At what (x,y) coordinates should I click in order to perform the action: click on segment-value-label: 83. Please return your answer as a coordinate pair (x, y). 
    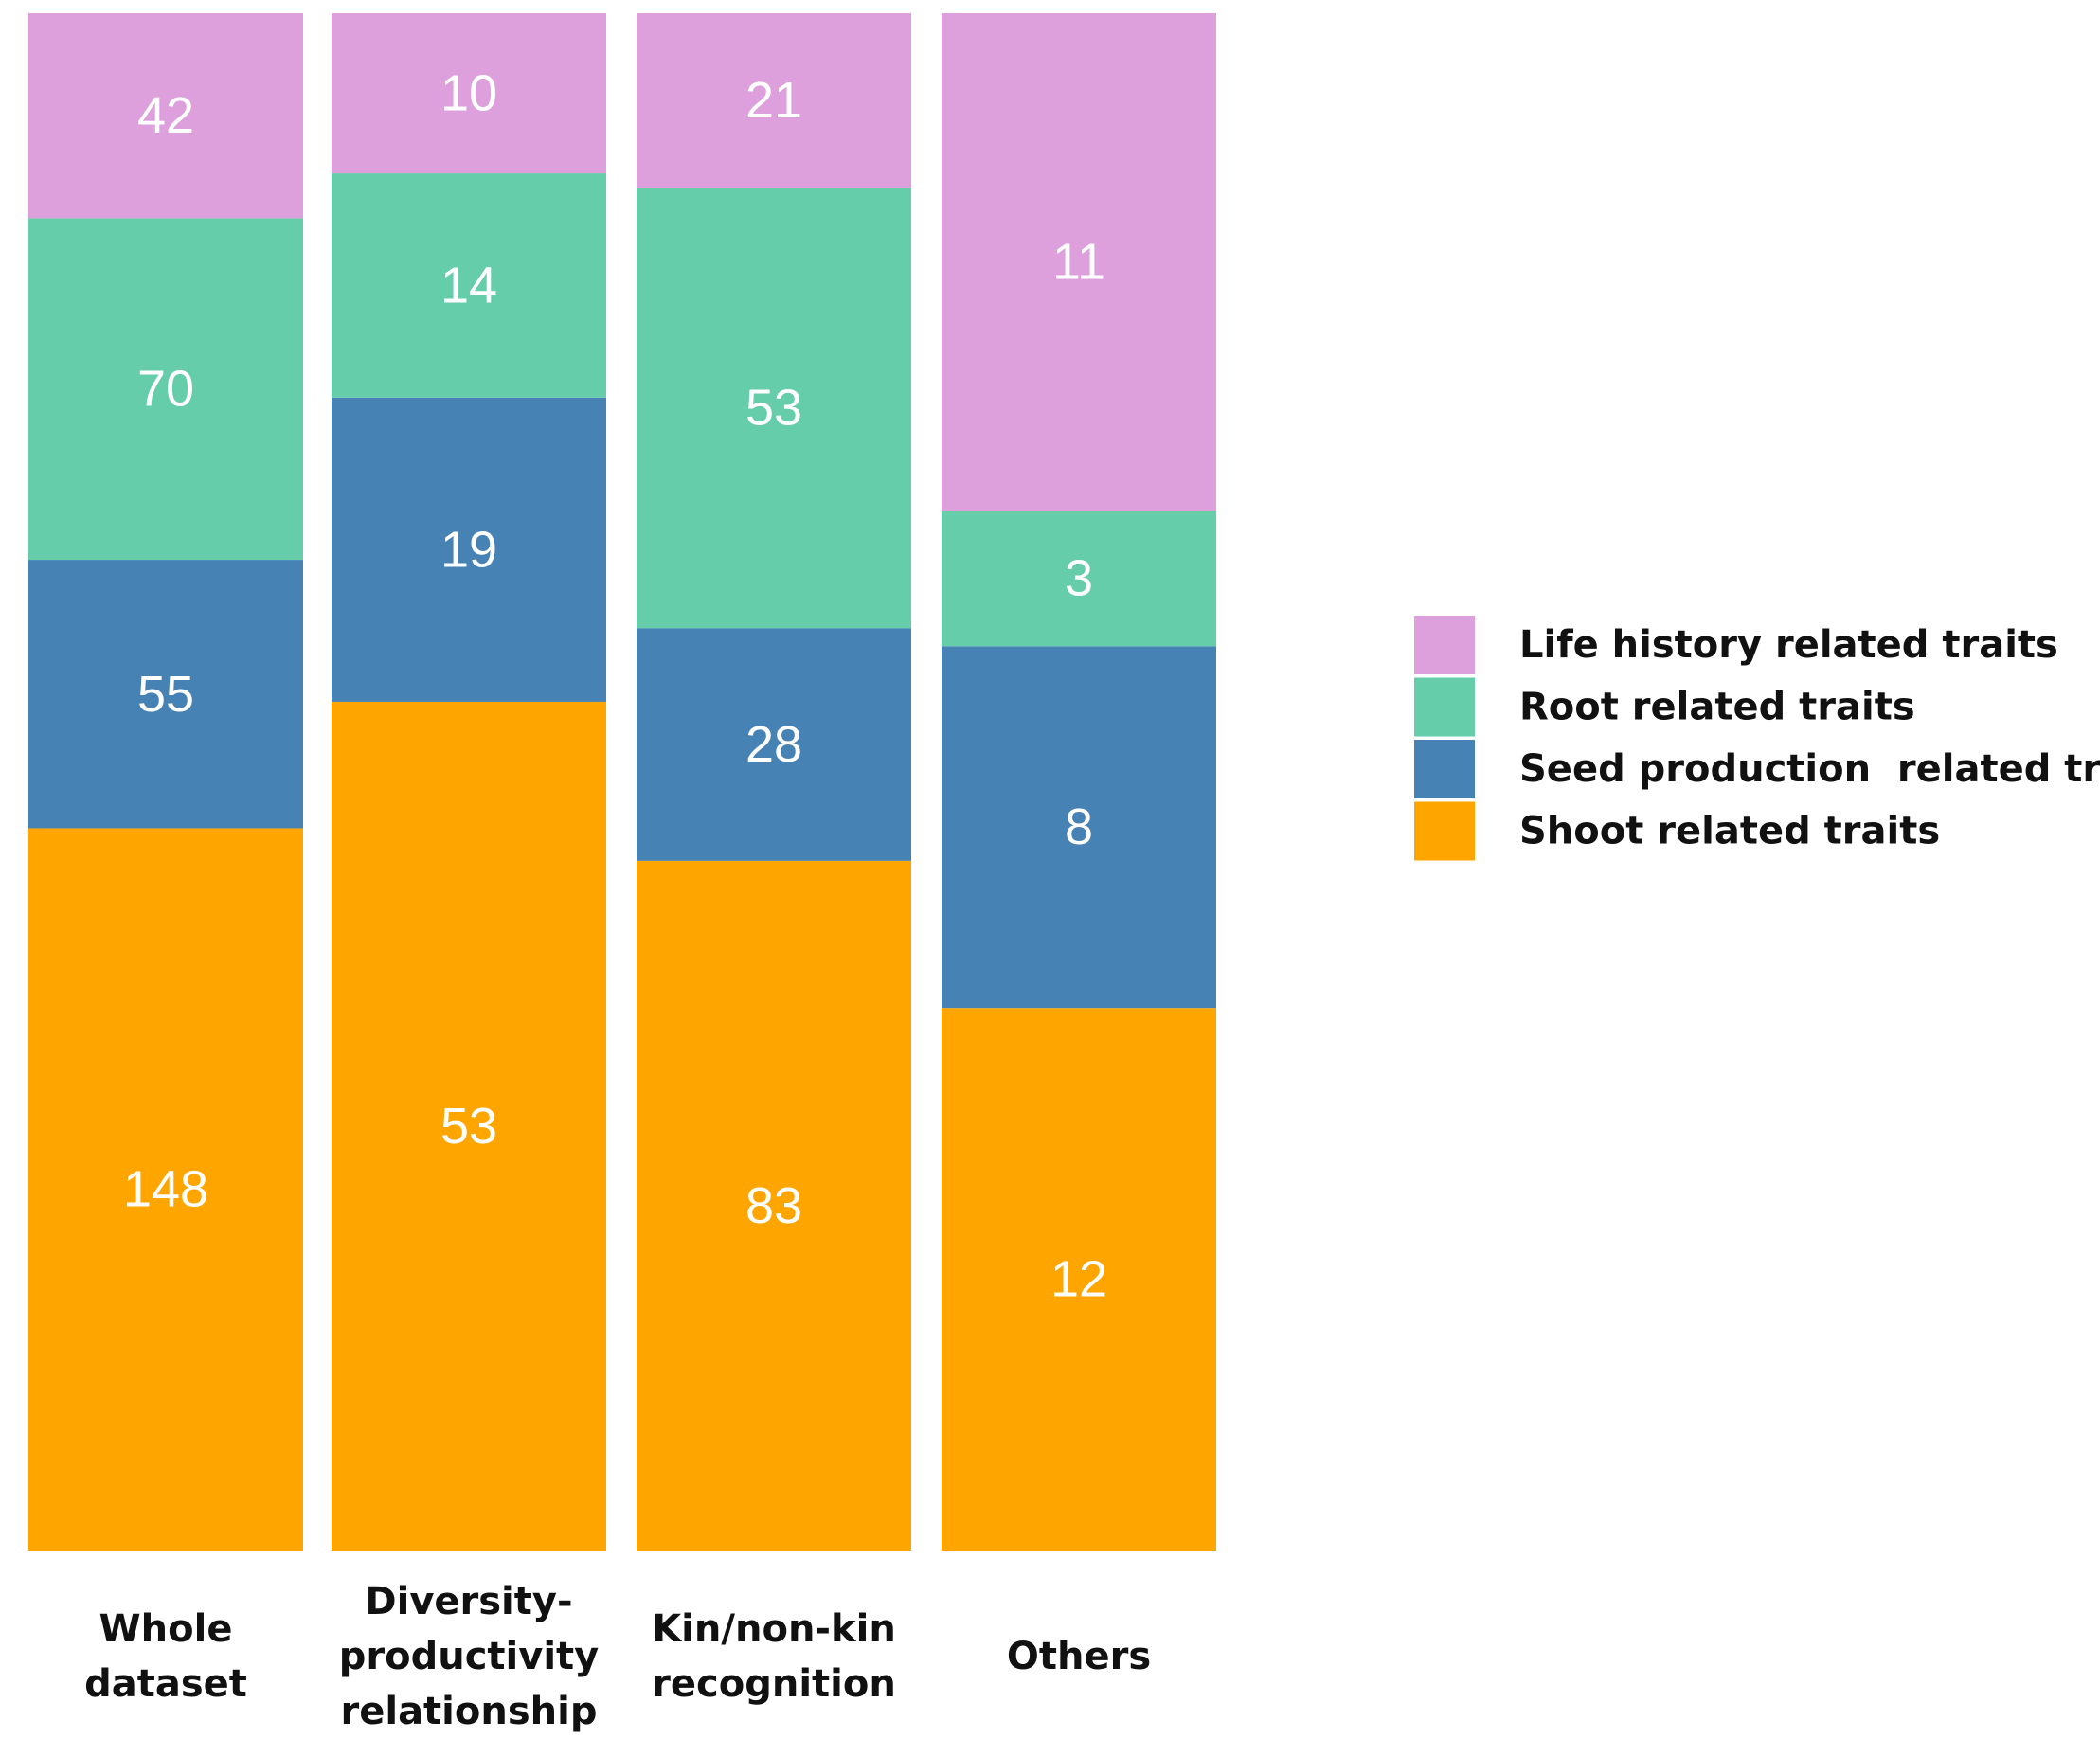
    Looking at the image, I should click on (773, 1205).